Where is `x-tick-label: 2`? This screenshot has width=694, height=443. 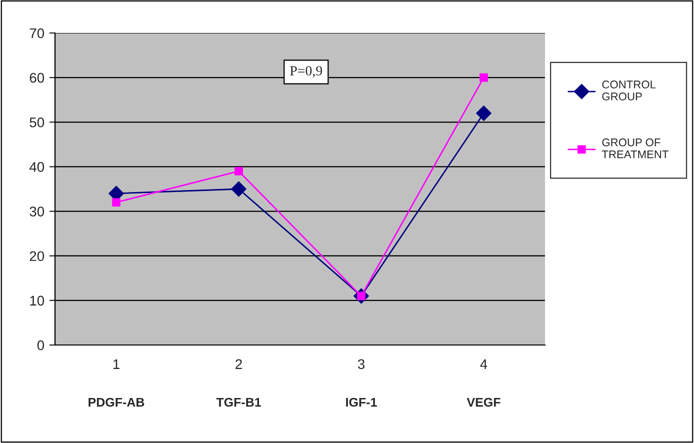 x-tick-label: 2 is located at coordinates (239, 364).